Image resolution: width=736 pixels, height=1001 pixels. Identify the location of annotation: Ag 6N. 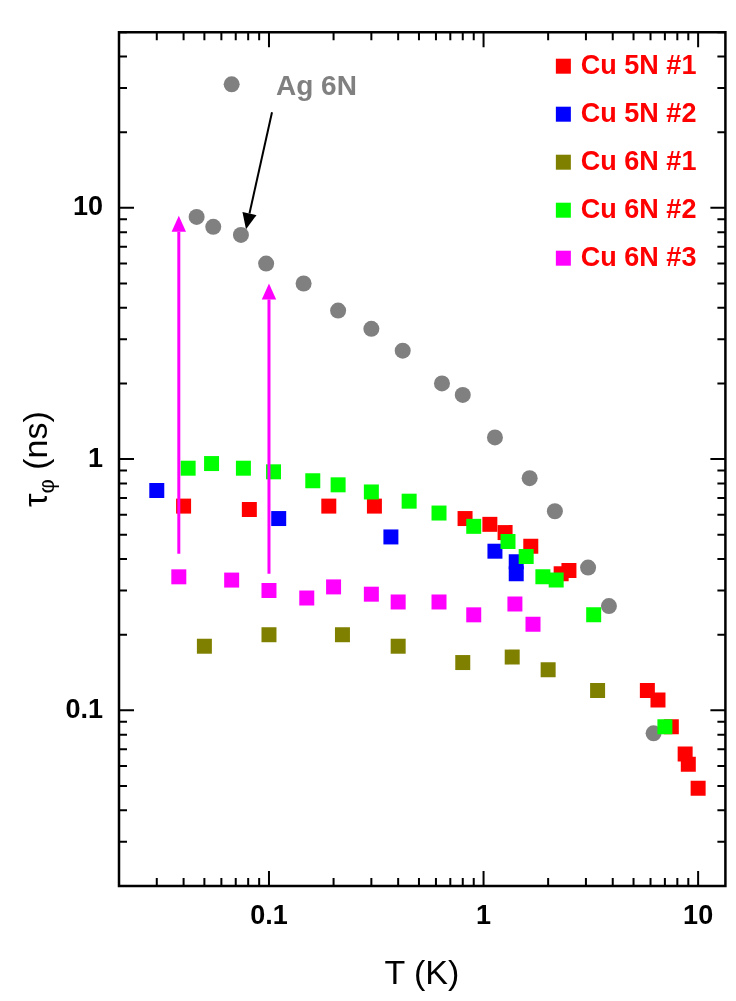
(316, 85).